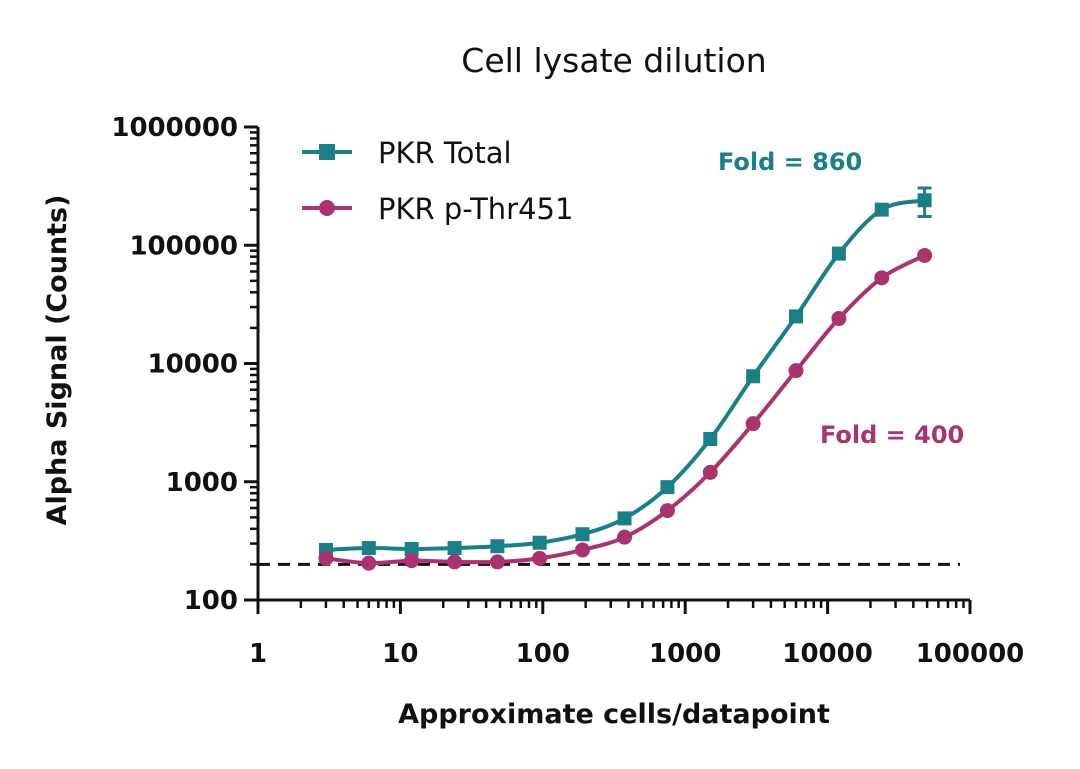  I want to click on chart-title: Cell lysate dilution, so click(613, 60).